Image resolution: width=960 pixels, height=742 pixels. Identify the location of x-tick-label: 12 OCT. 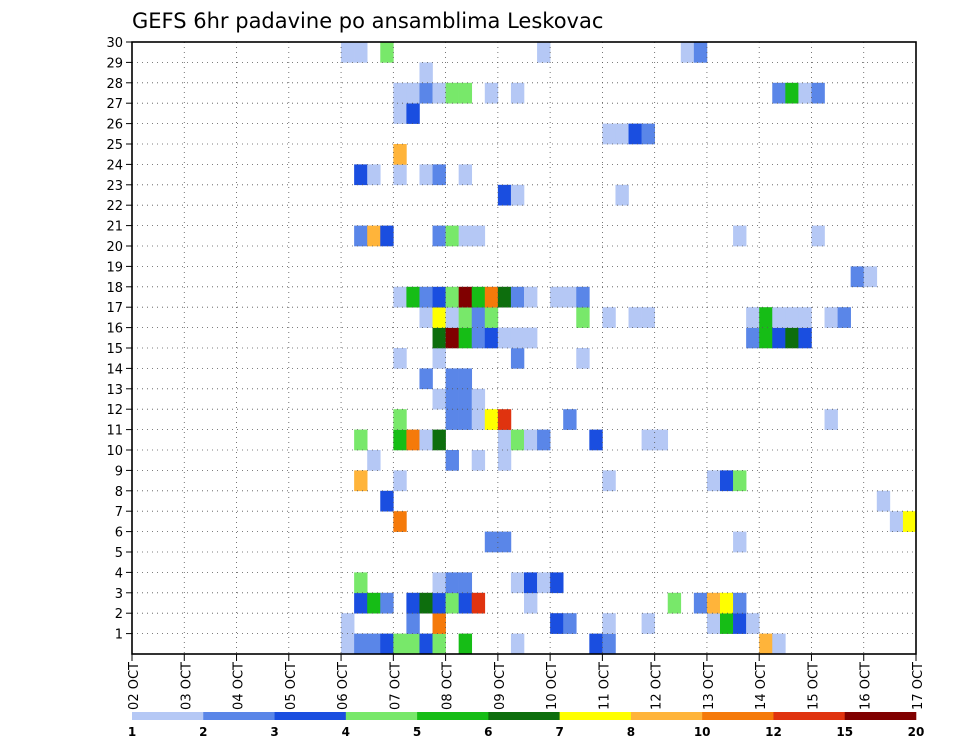
(657, 686).